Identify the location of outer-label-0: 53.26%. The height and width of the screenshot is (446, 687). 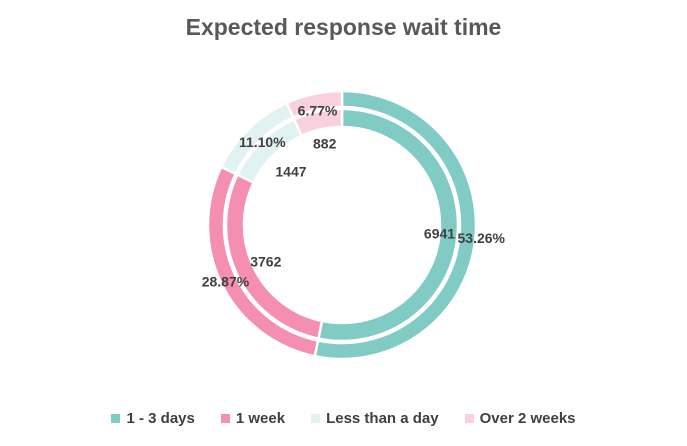
(482, 238).